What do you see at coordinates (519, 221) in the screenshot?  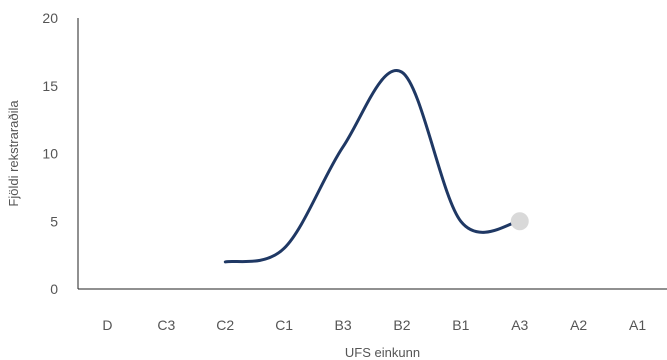 I see `series-end-marker` at bounding box center [519, 221].